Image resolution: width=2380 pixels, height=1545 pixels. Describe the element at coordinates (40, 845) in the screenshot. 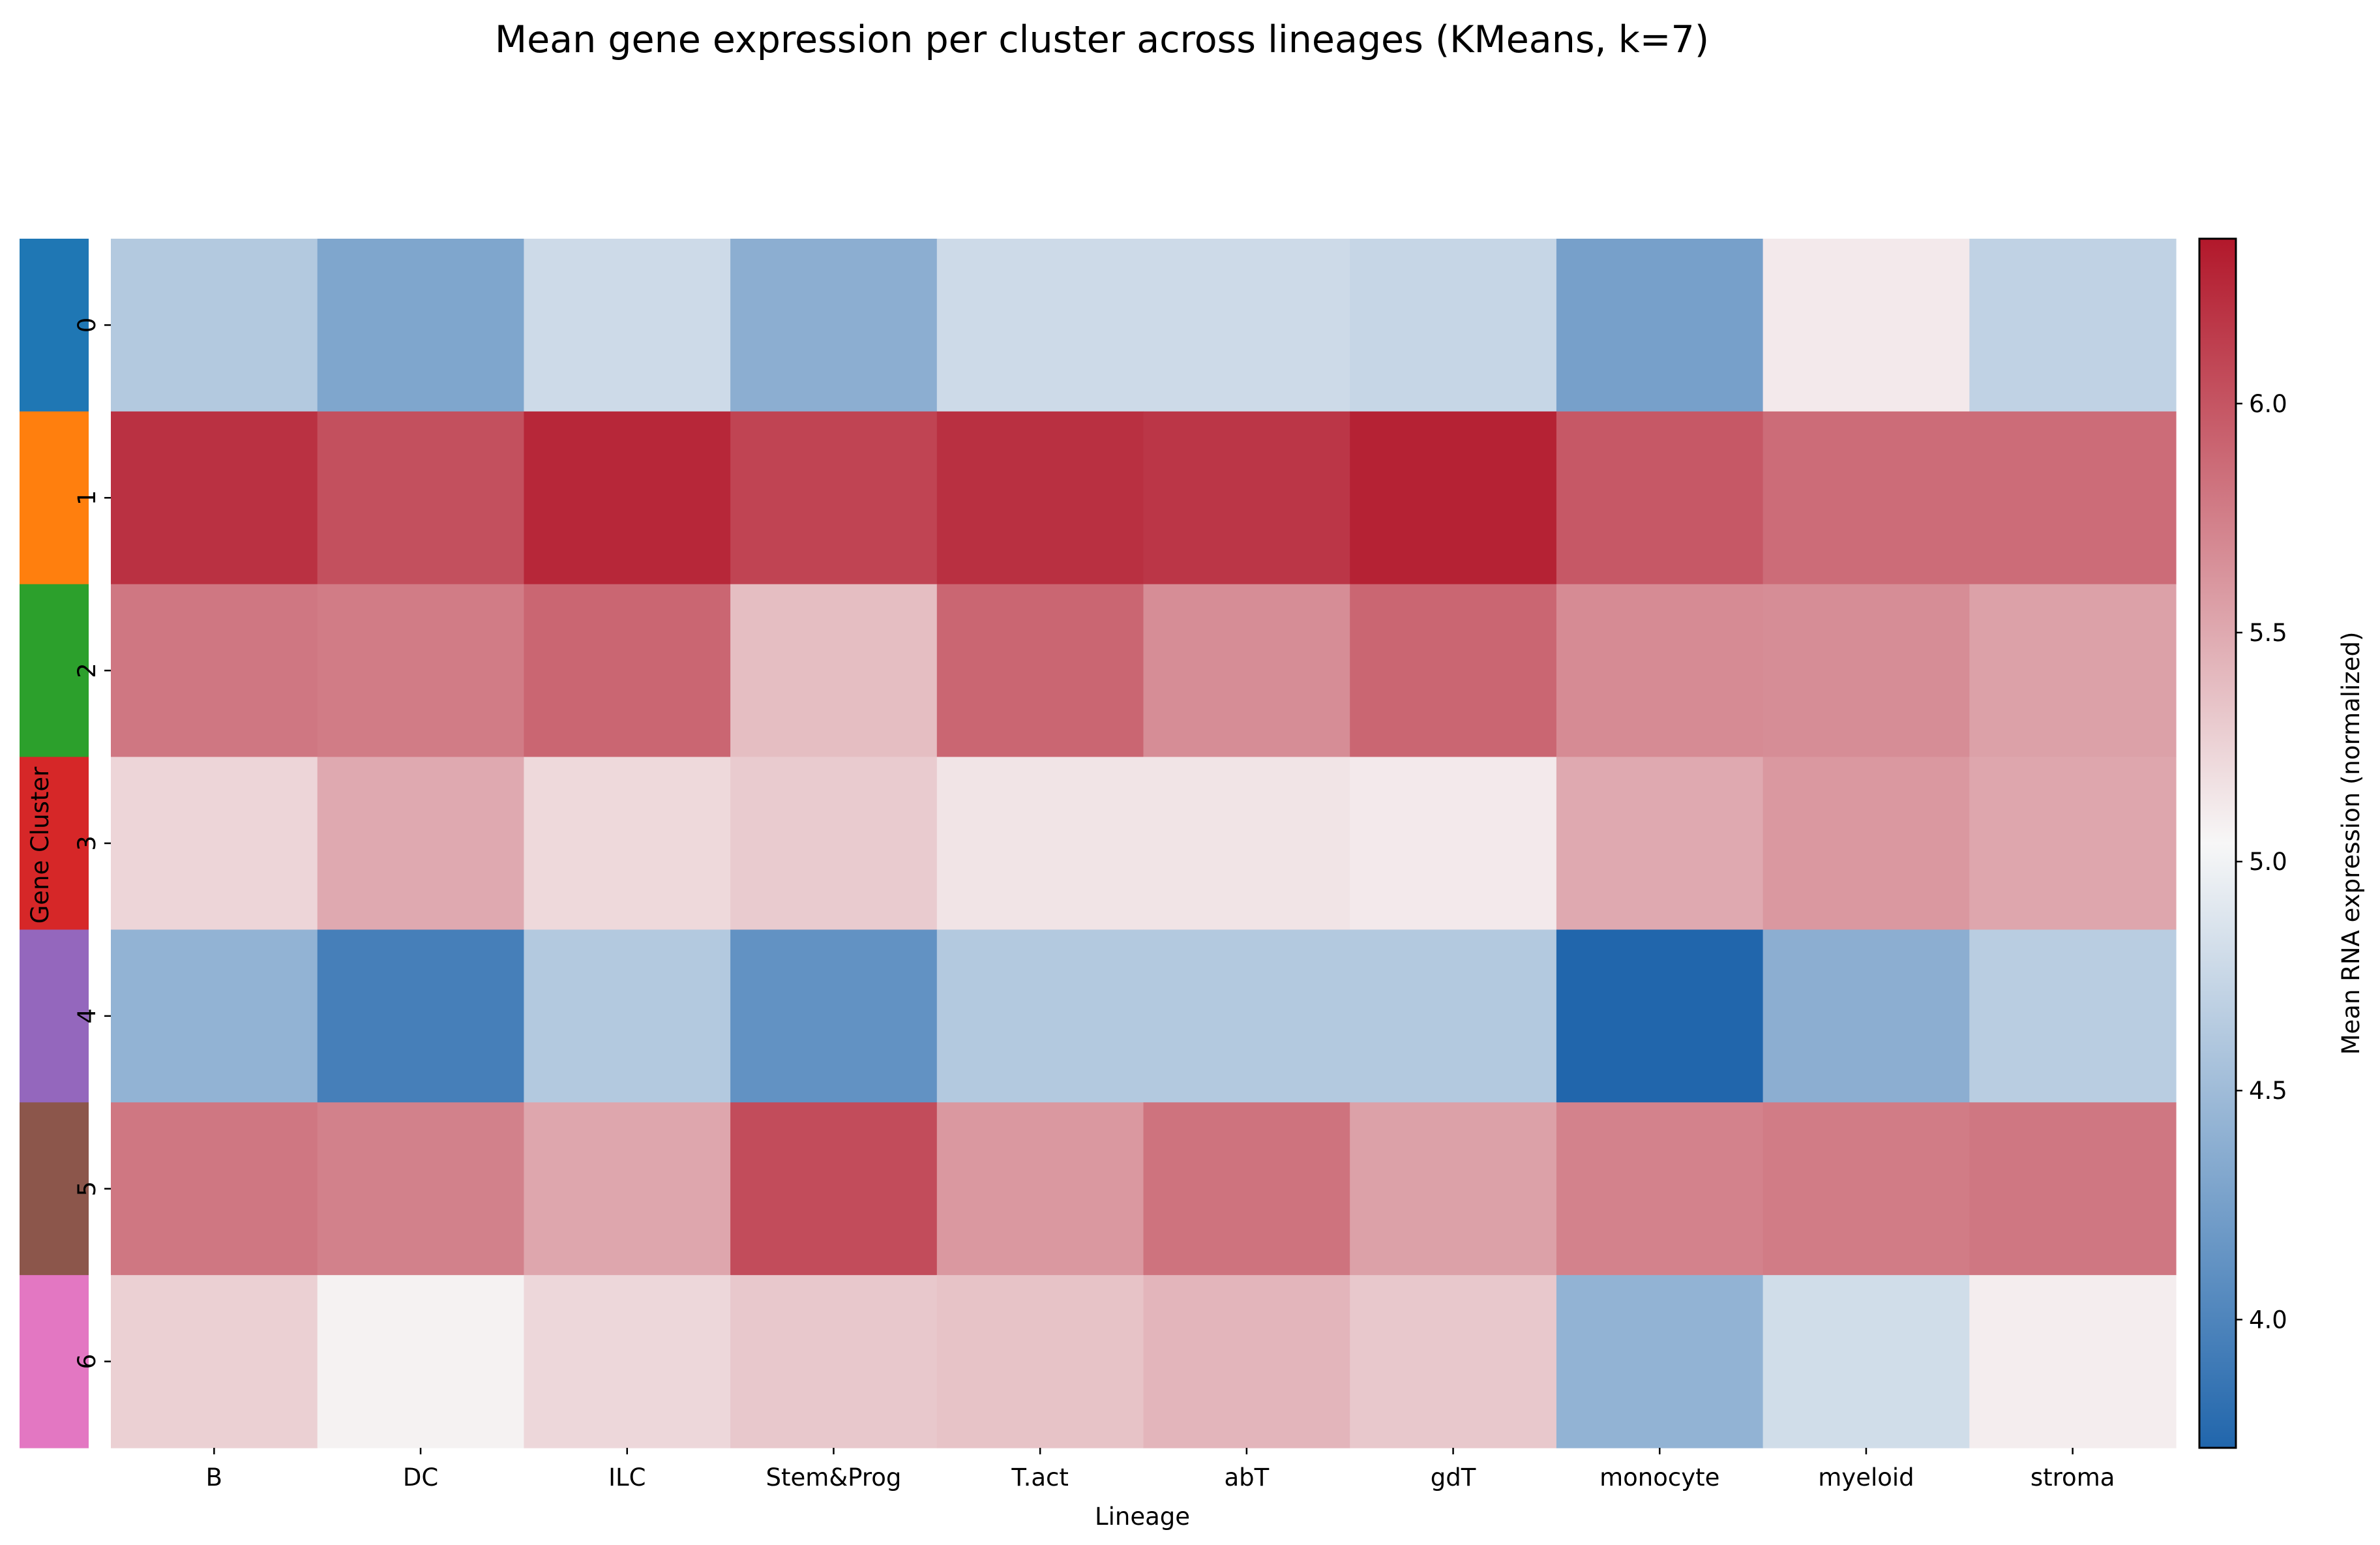

I see `y-axis-label: Gene Cluster` at that location.